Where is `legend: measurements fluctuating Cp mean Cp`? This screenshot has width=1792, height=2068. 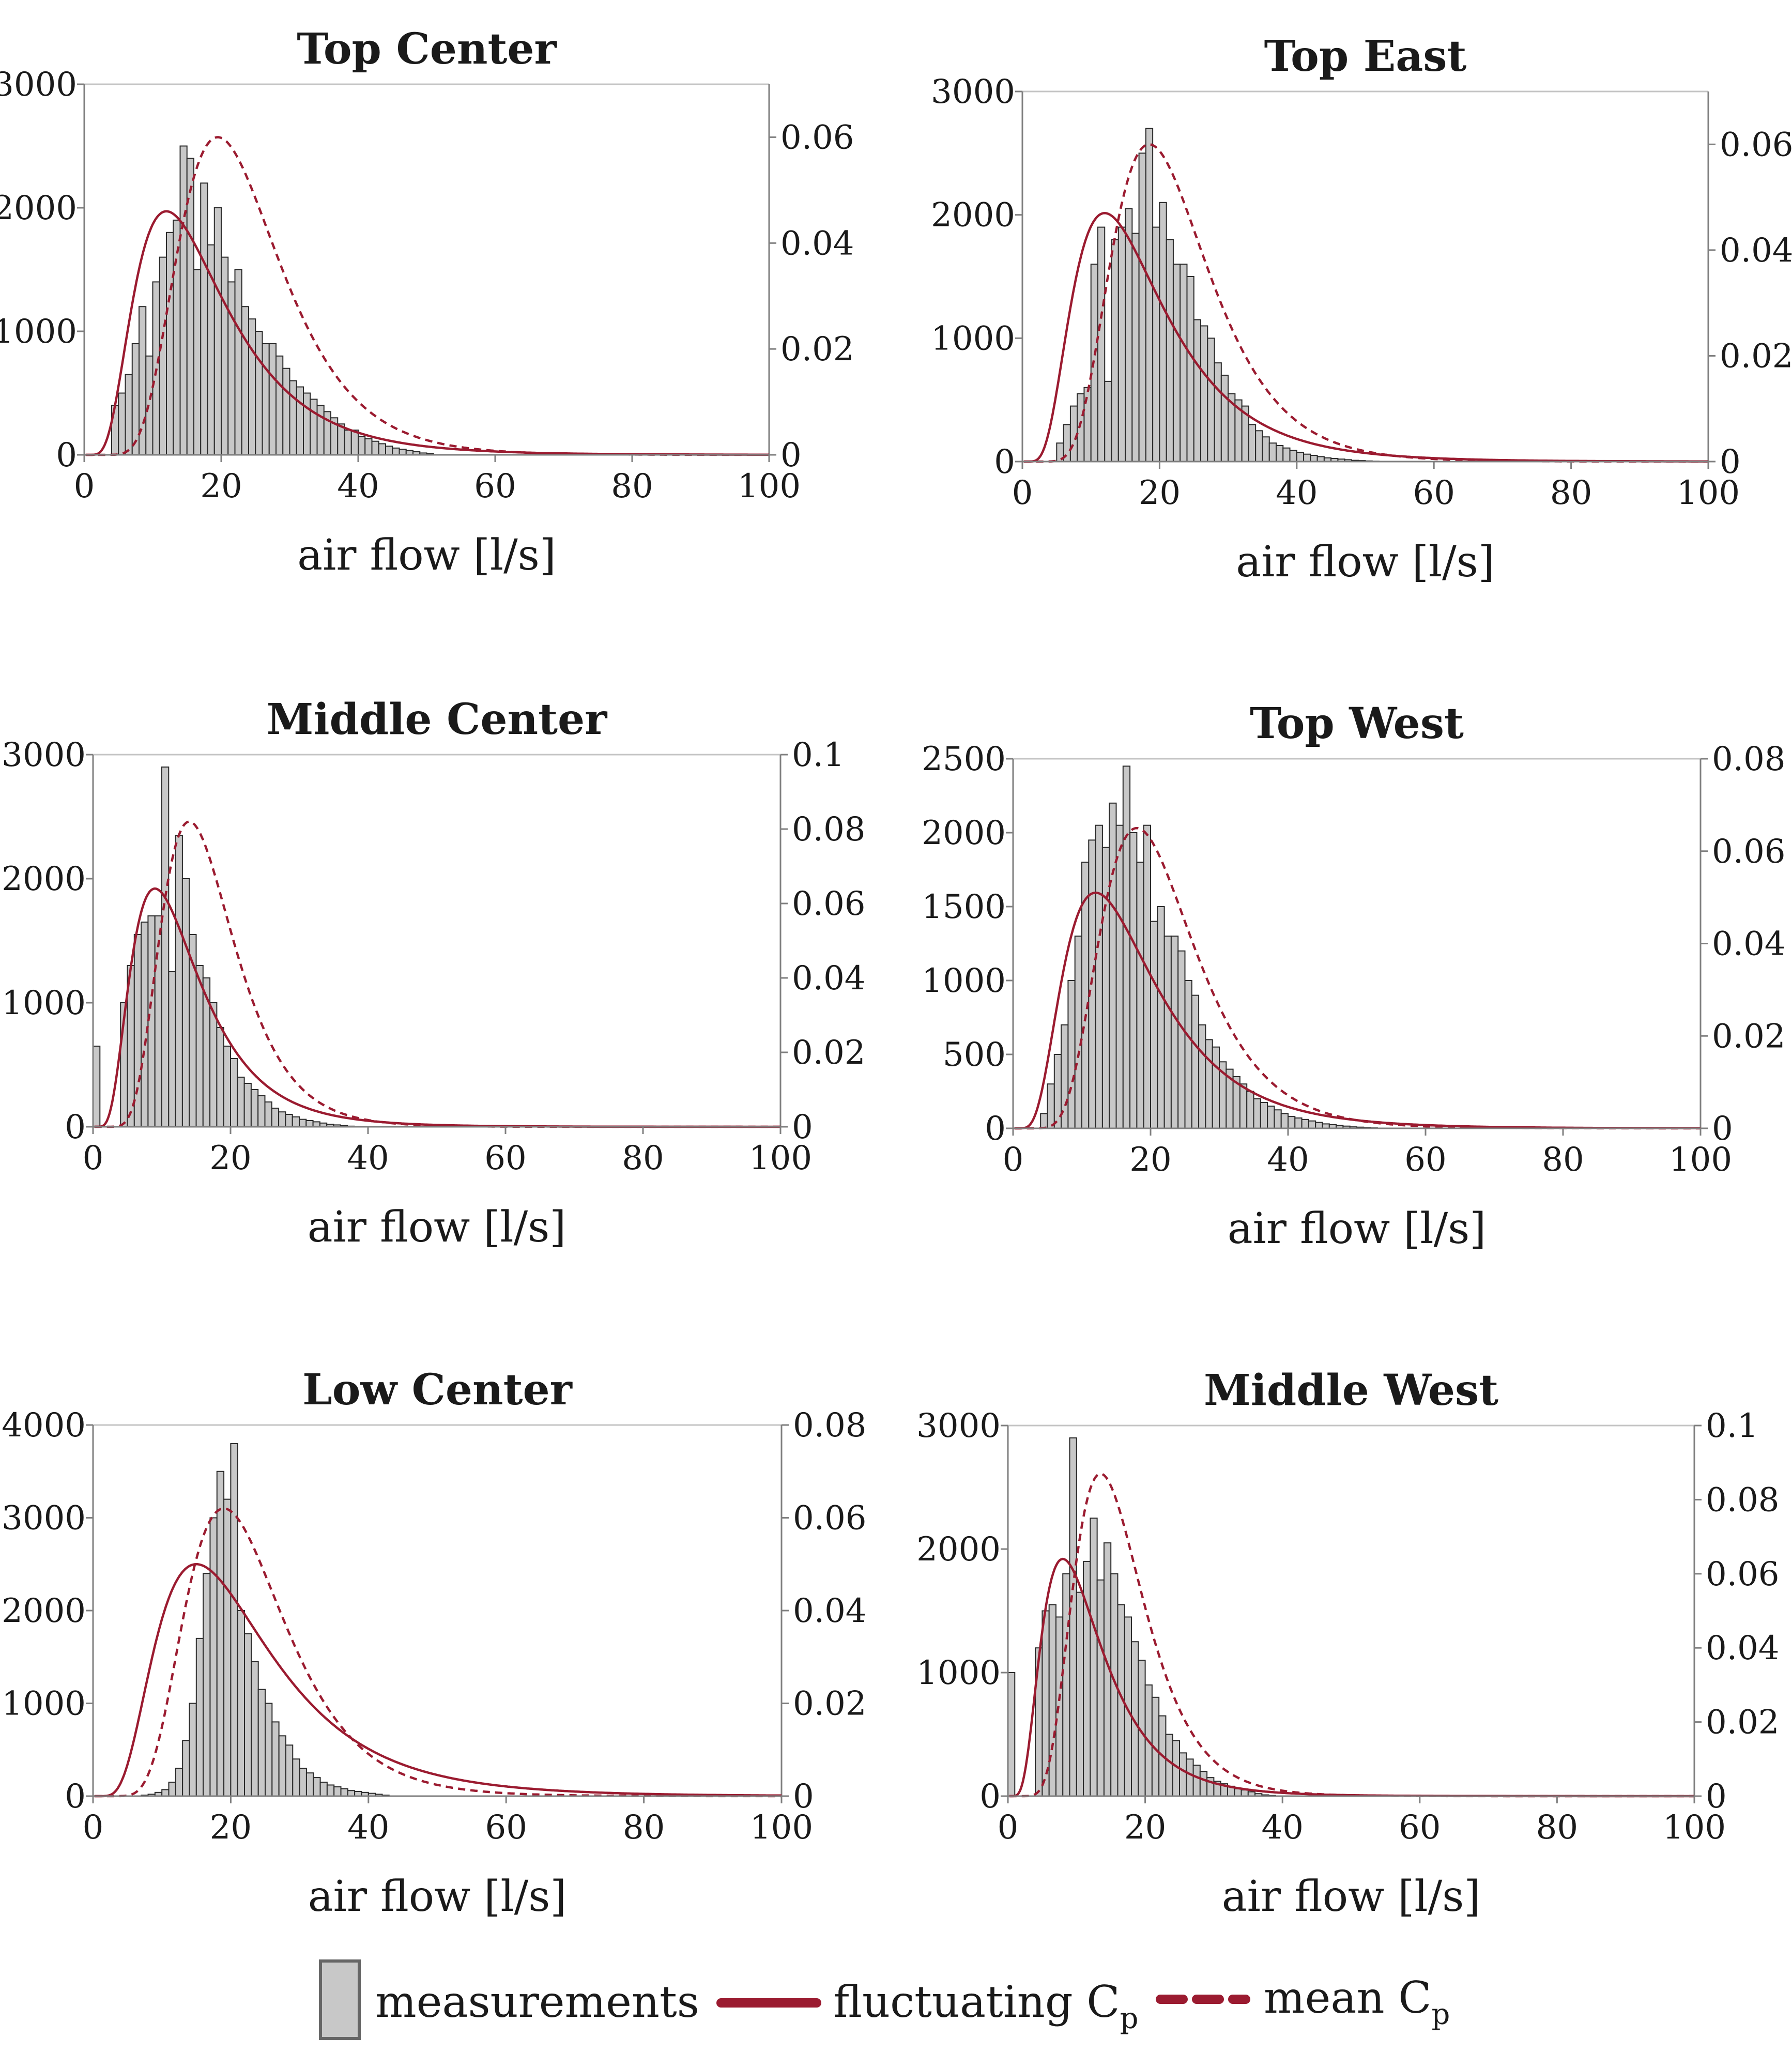 legend: measurements fluctuating Cp mean Cp is located at coordinates (884, 1999).